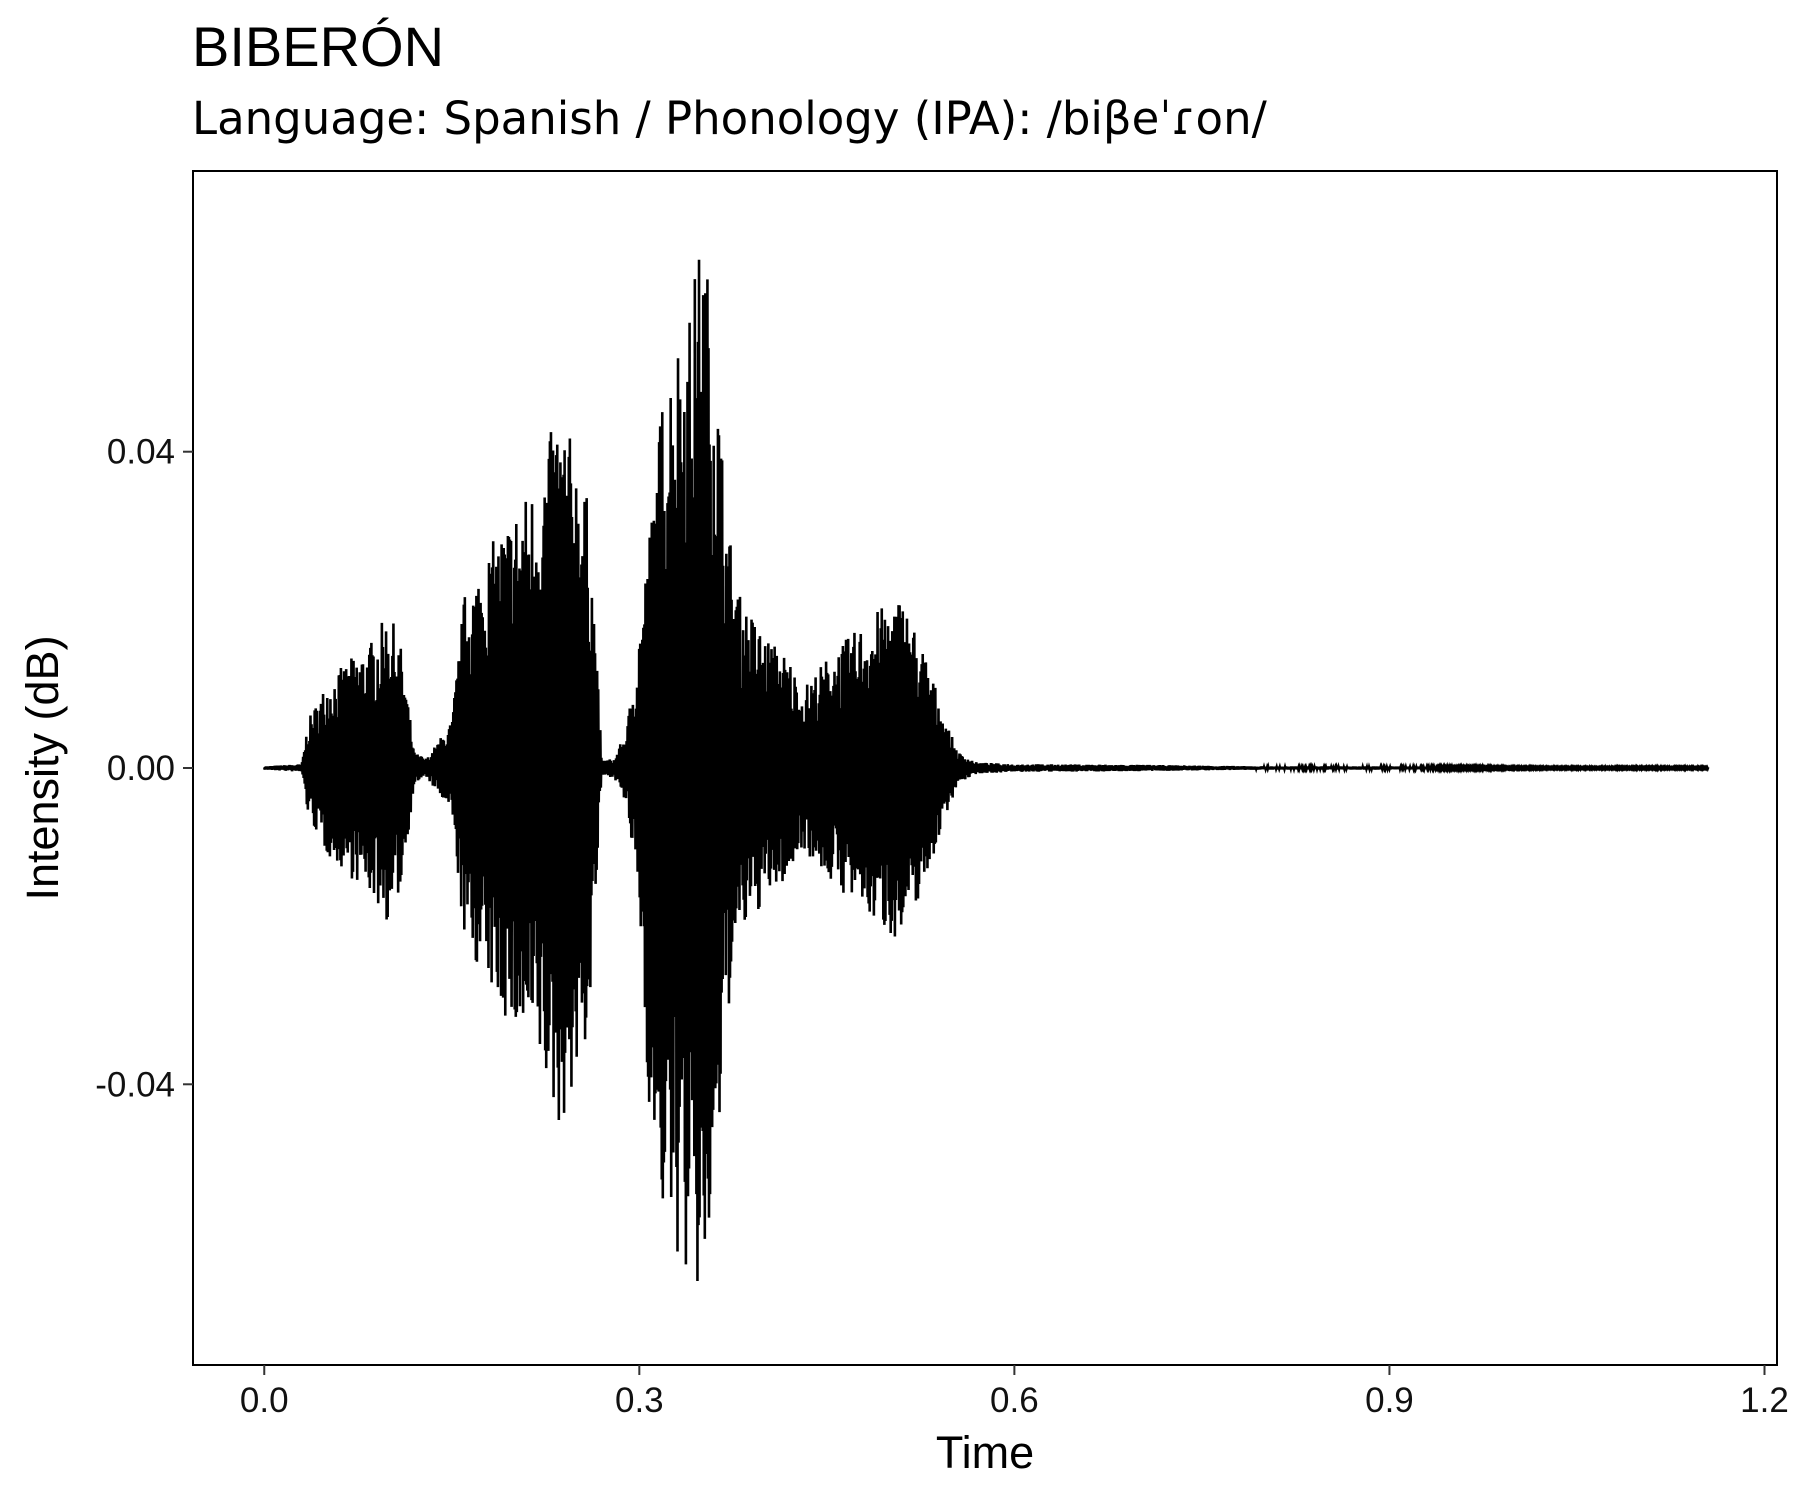  I want to click on y-tick-label: 0.04, so click(141, 452).